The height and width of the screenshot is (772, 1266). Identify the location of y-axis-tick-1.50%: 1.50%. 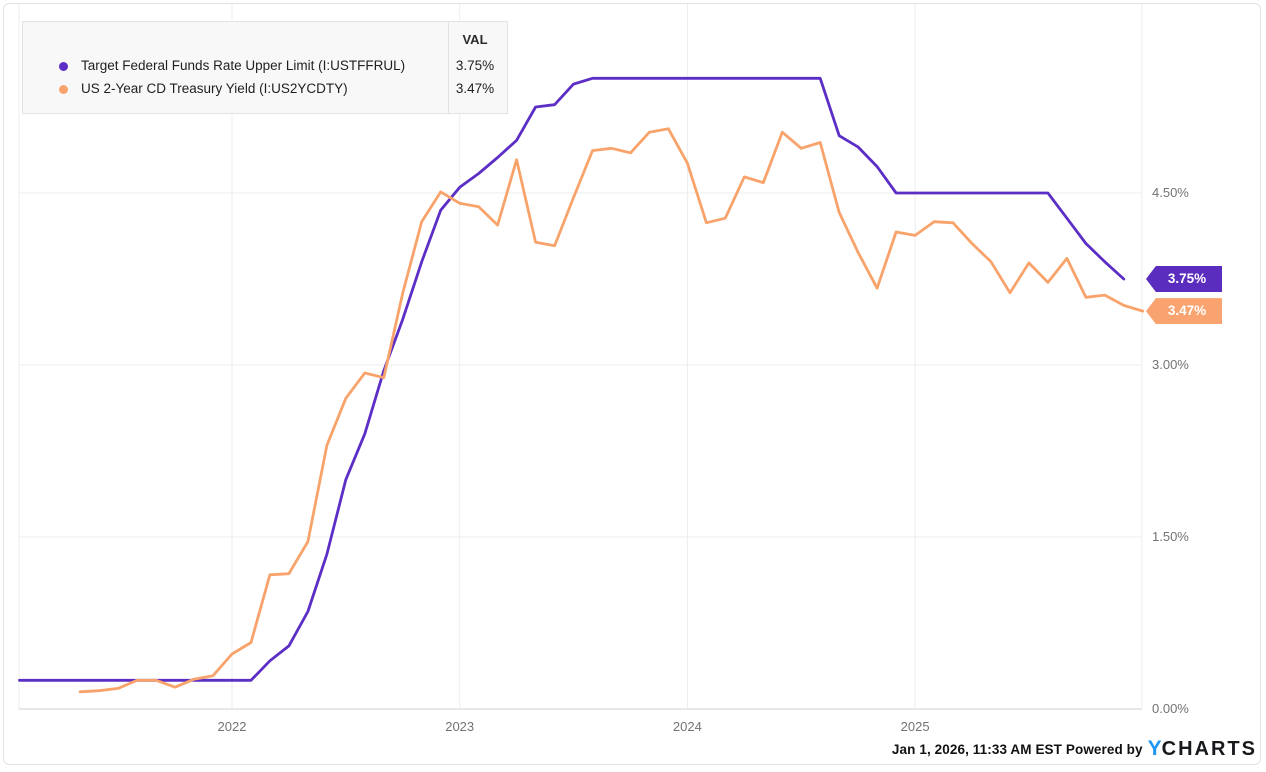
(1170, 536).